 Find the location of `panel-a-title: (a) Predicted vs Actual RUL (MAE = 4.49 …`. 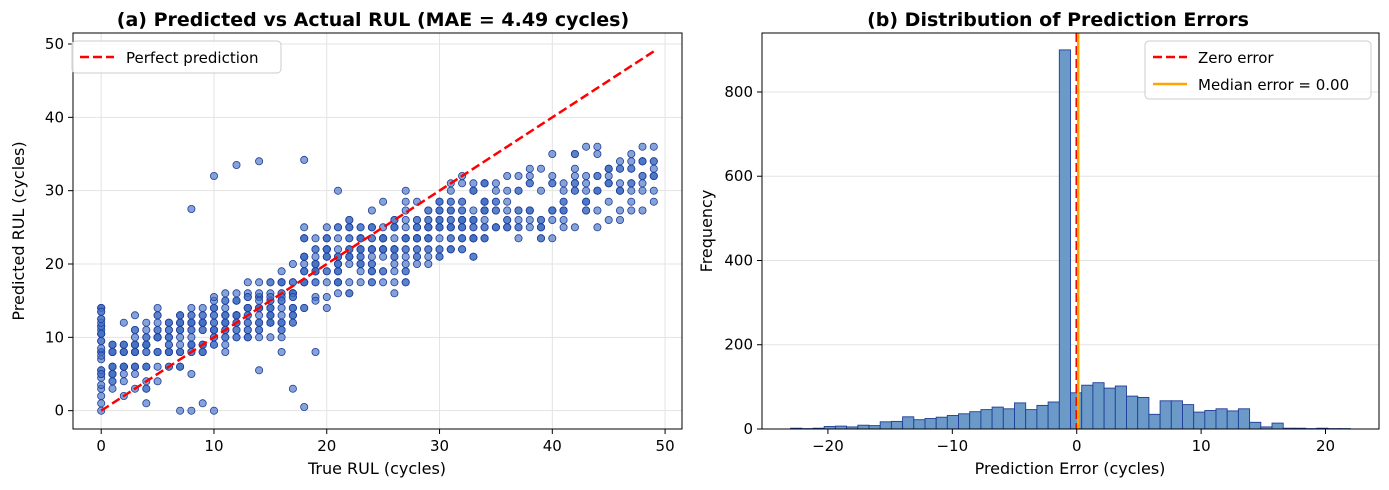

panel-a-title: (a) Predicted vs Actual RUL (MAE = 4.49 … is located at coordinates (373, 20).